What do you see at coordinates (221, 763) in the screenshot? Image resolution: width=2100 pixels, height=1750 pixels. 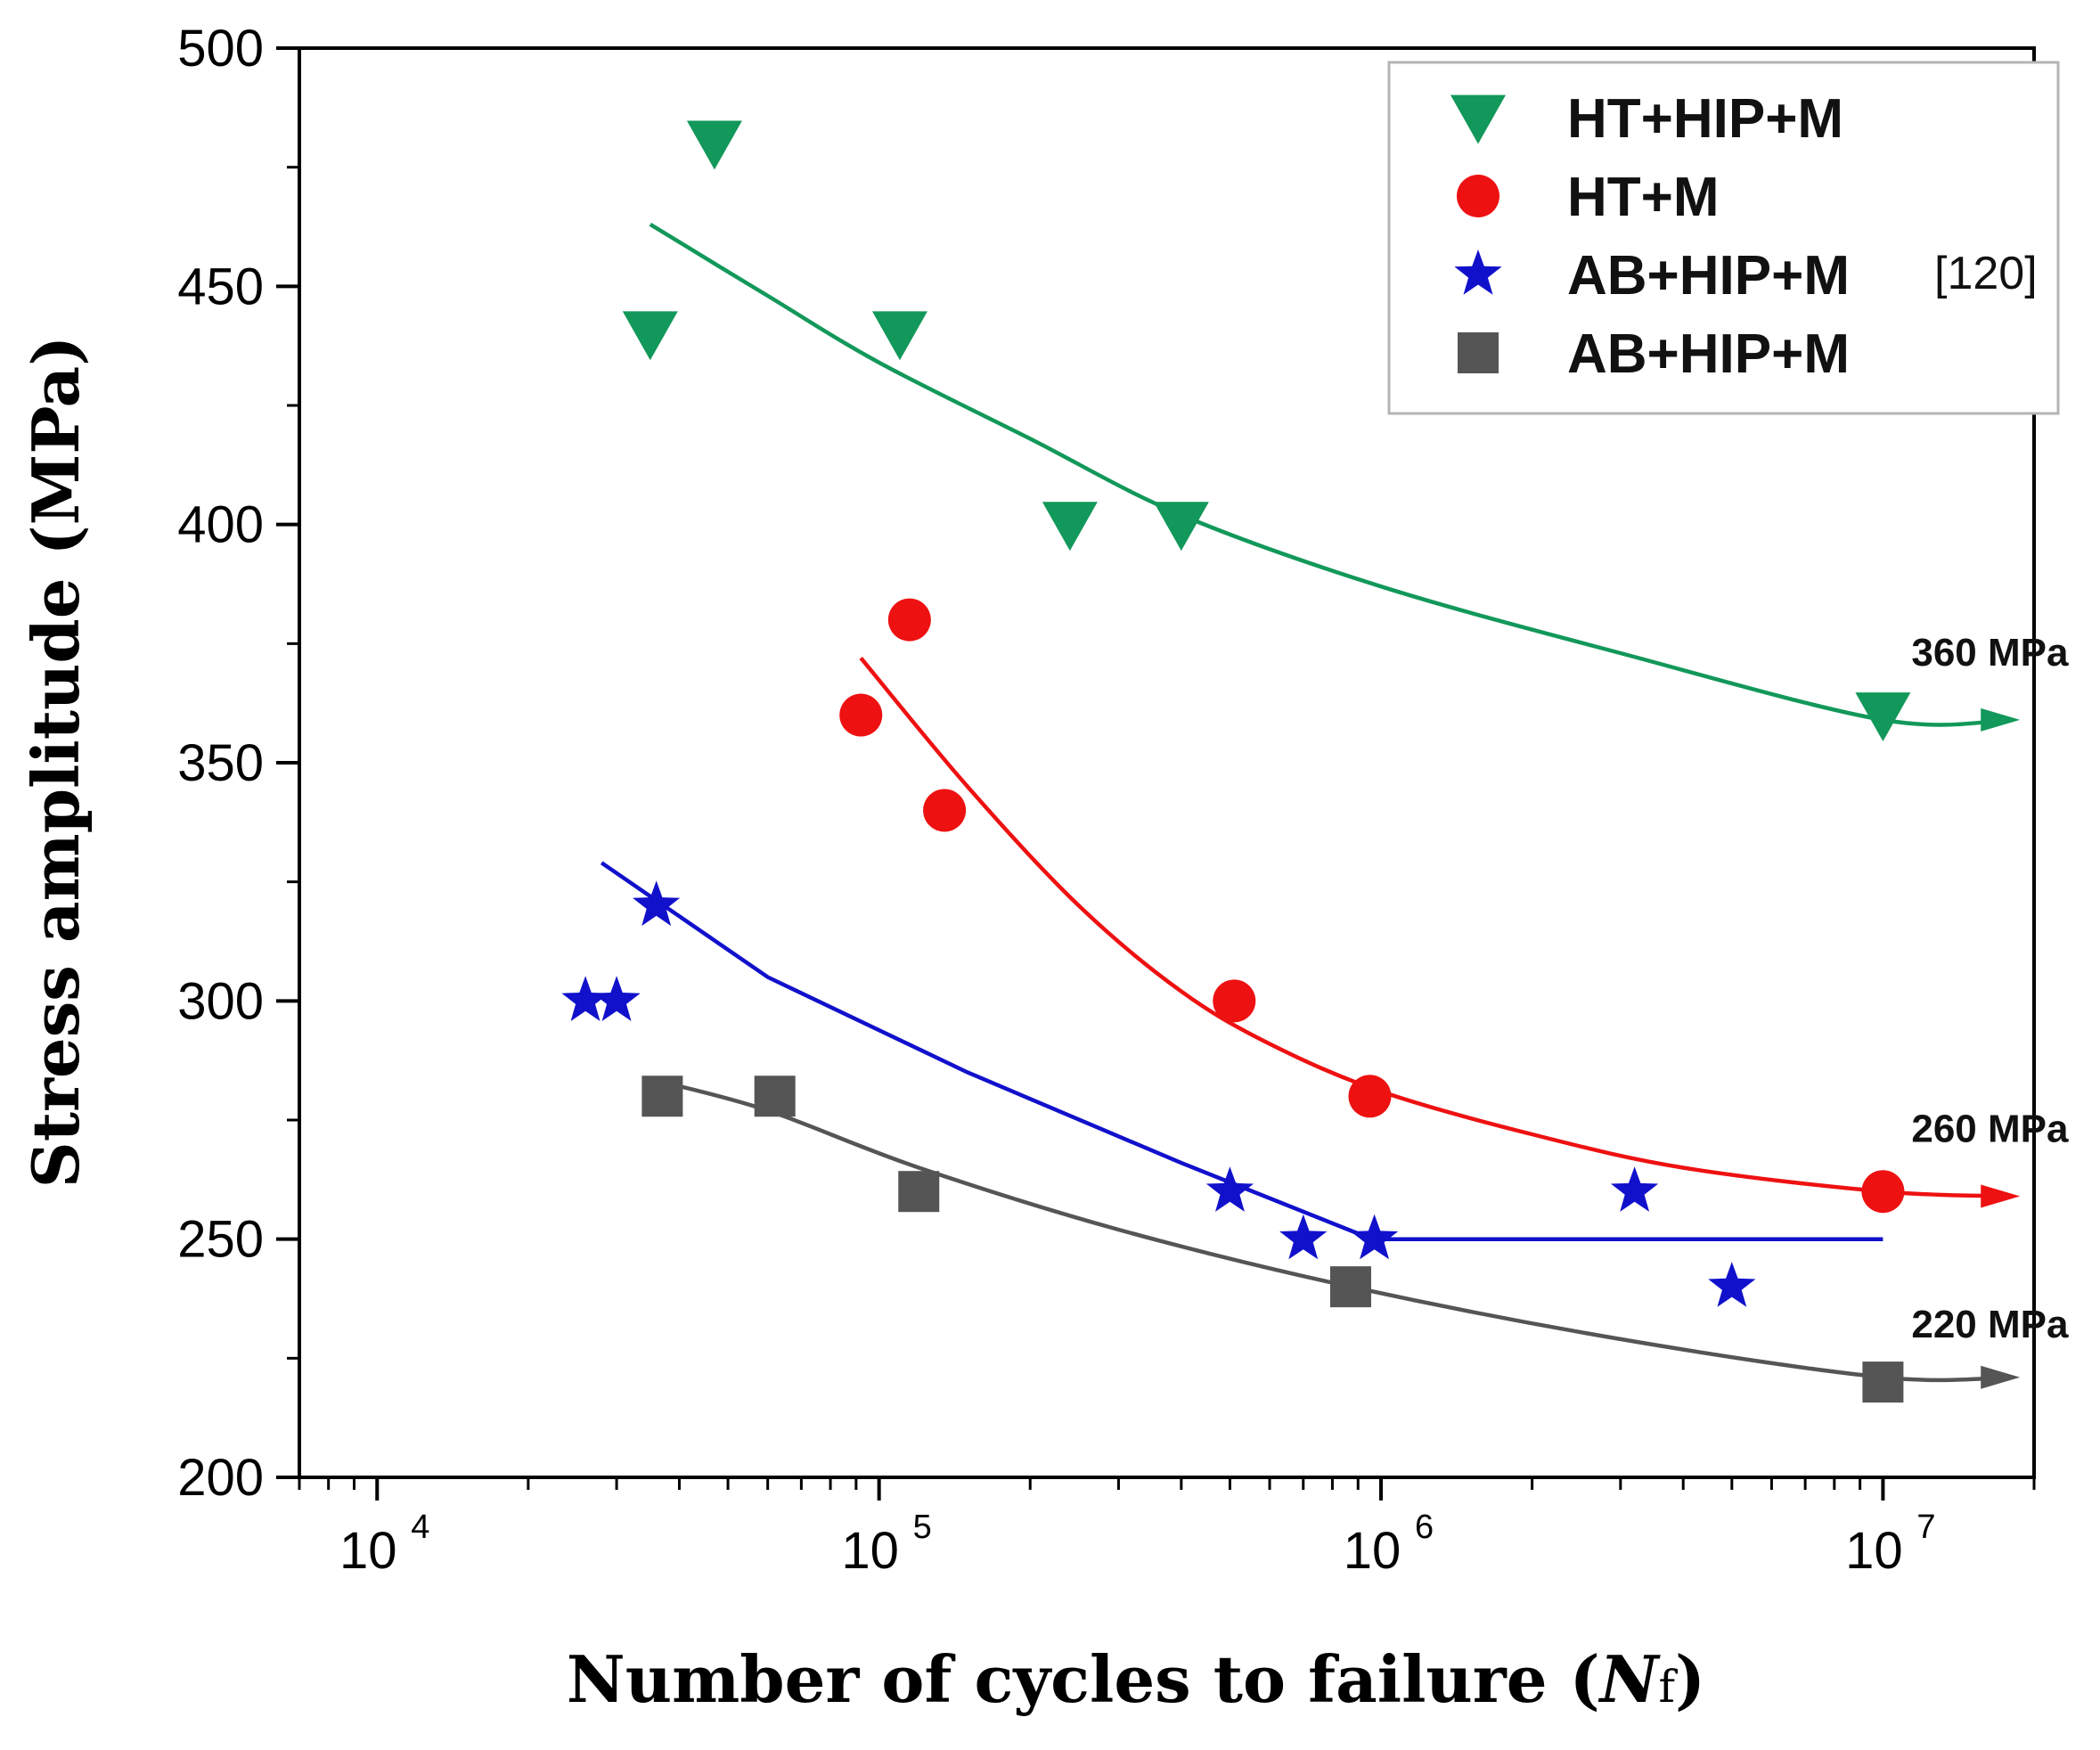 I see `y-tick-label: 350` at bounding box center [221, 763].